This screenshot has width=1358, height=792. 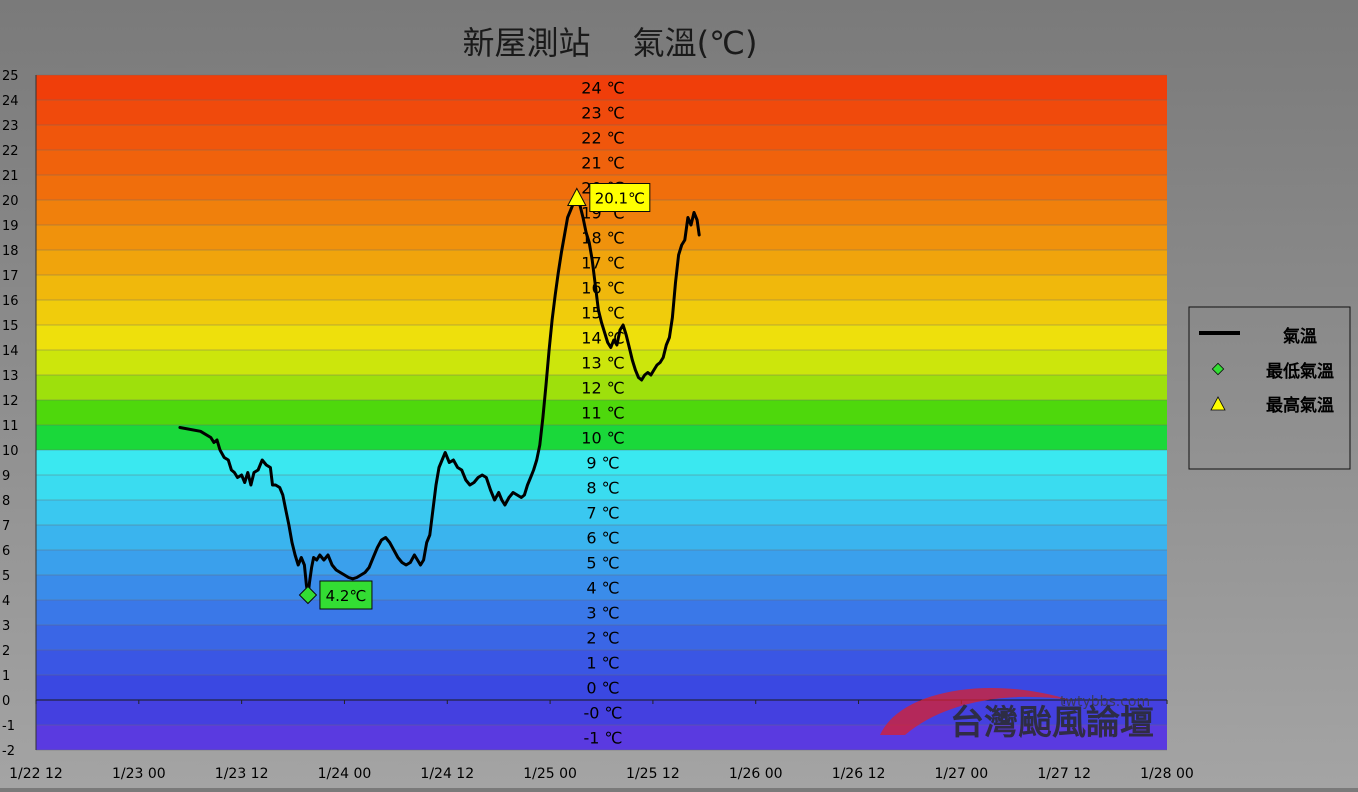 What do you see at coordinates (1300, 336) in the screenshot?
I see `legend-label-temp: 氣溫` at bounding box center [1300, 336].